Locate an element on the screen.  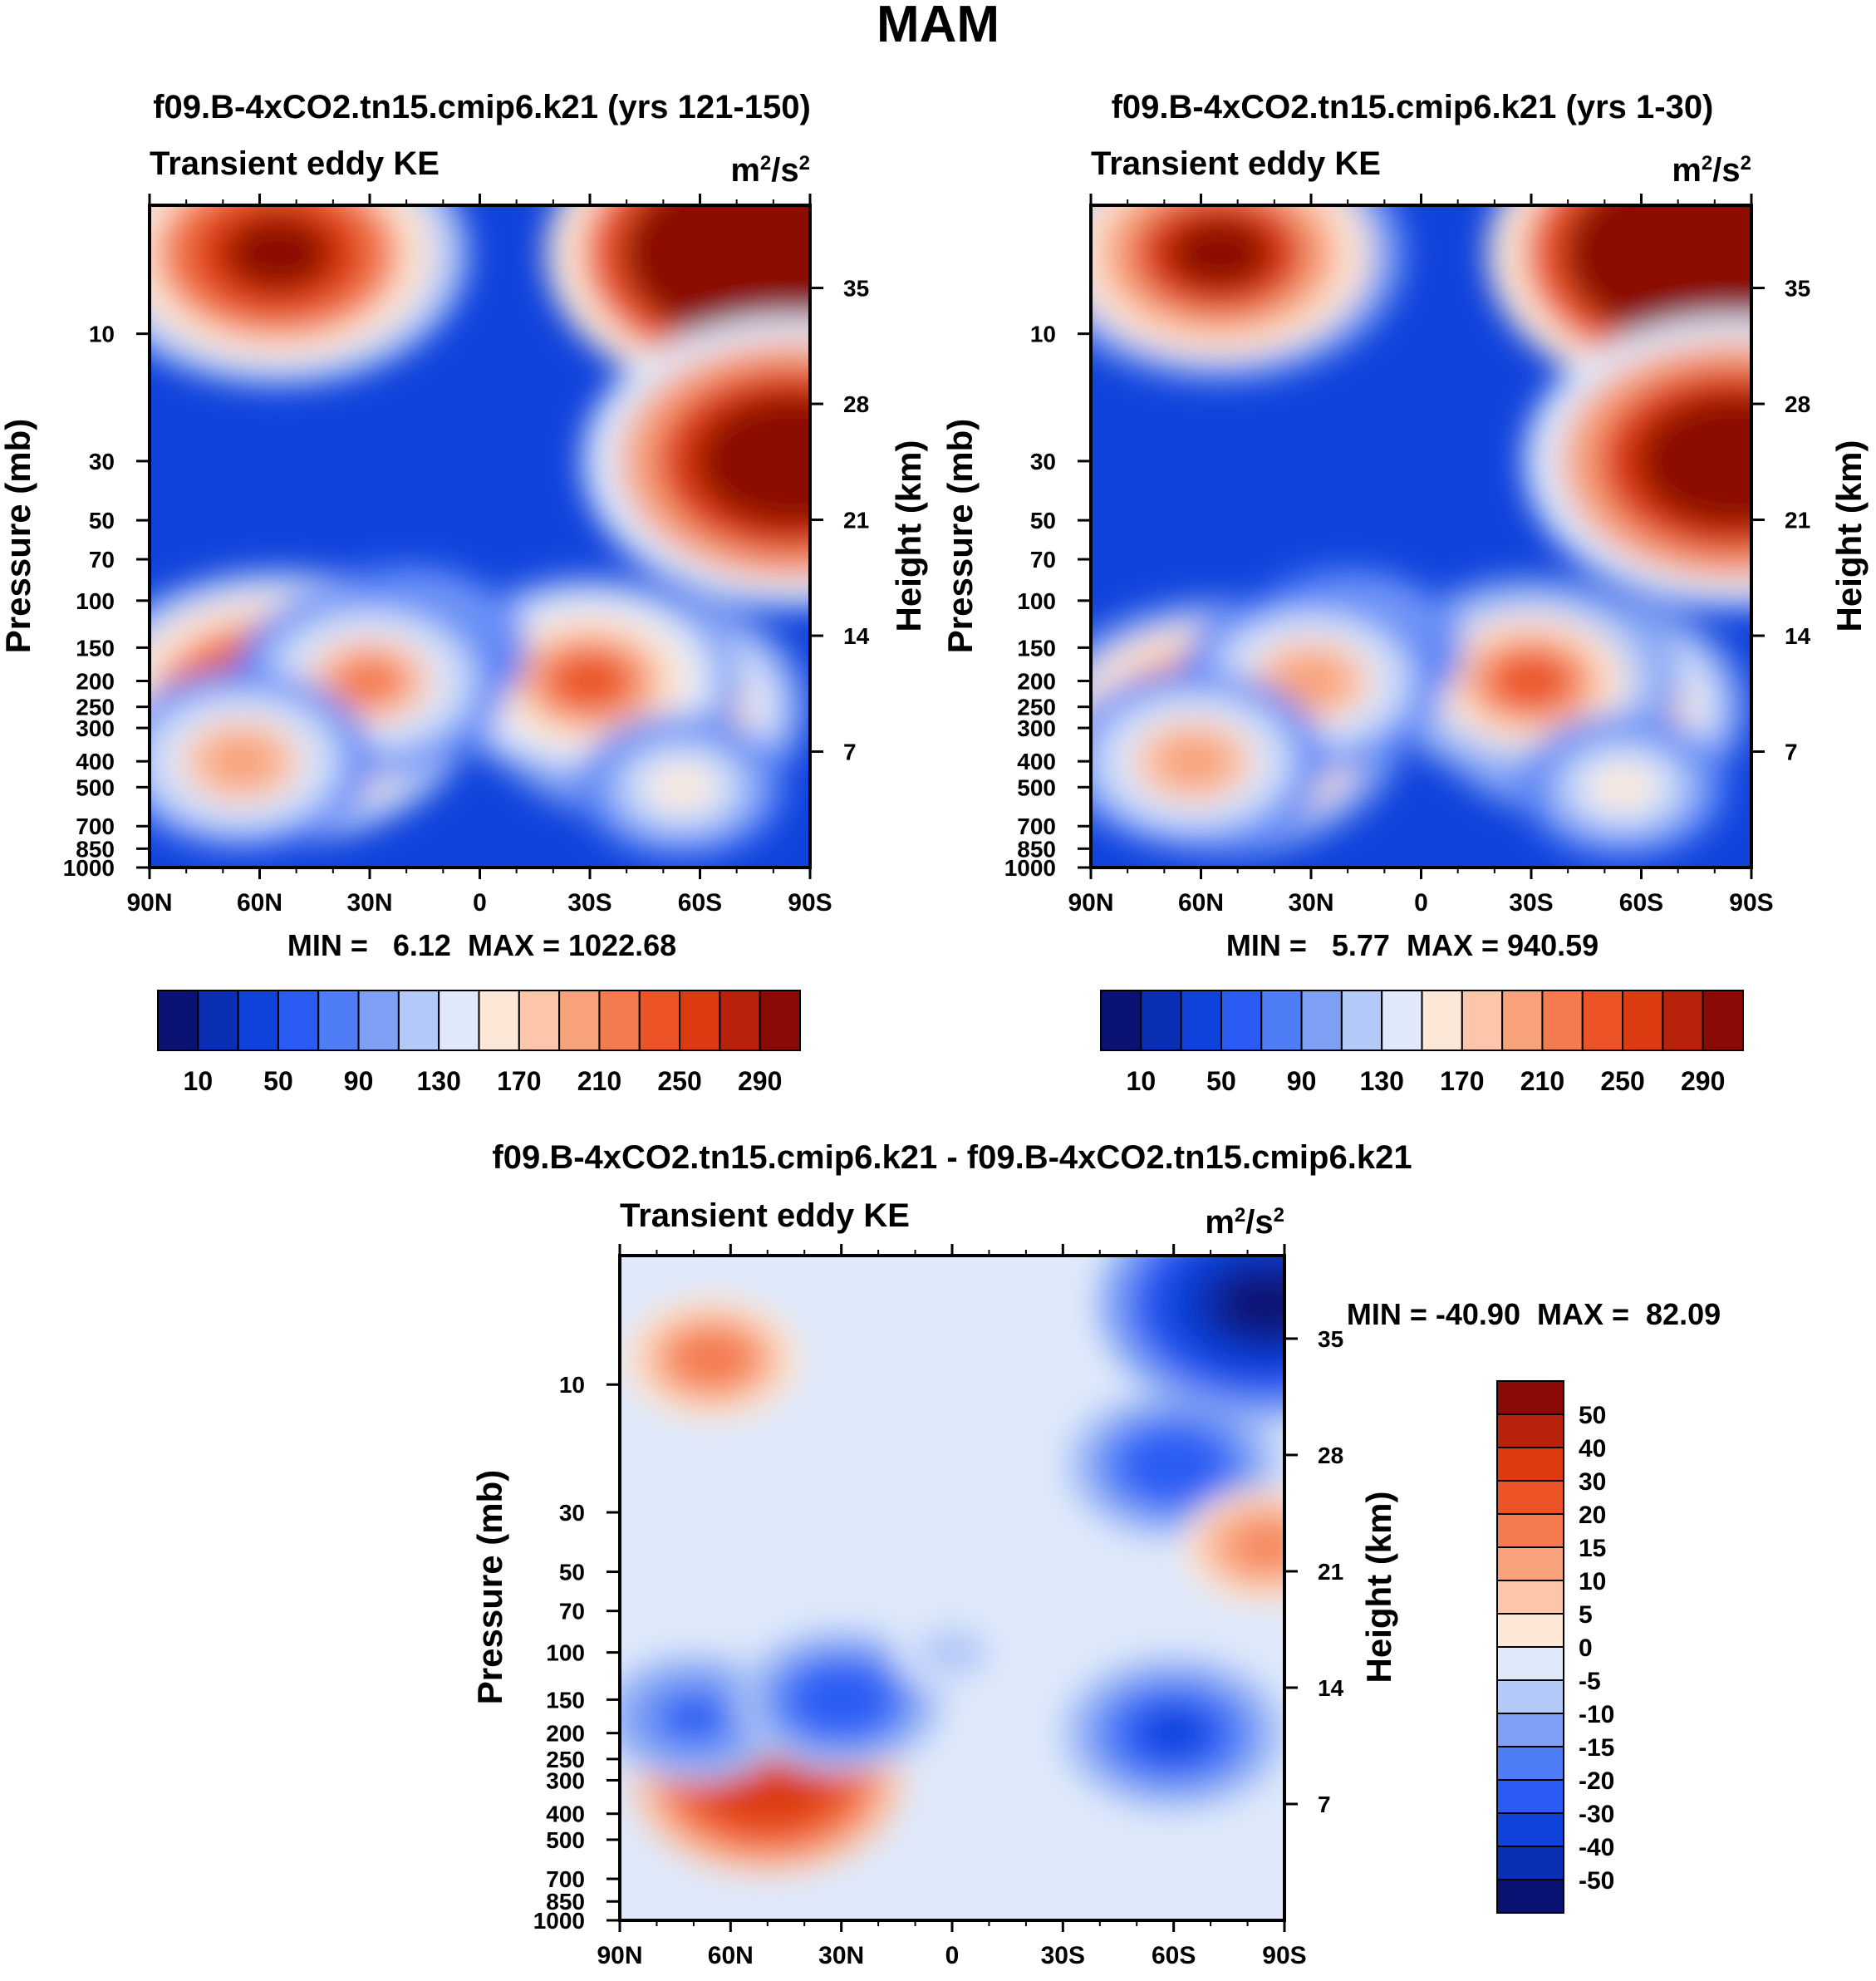
y-tick-label: 1000 is located at coordinates (1030, 868).